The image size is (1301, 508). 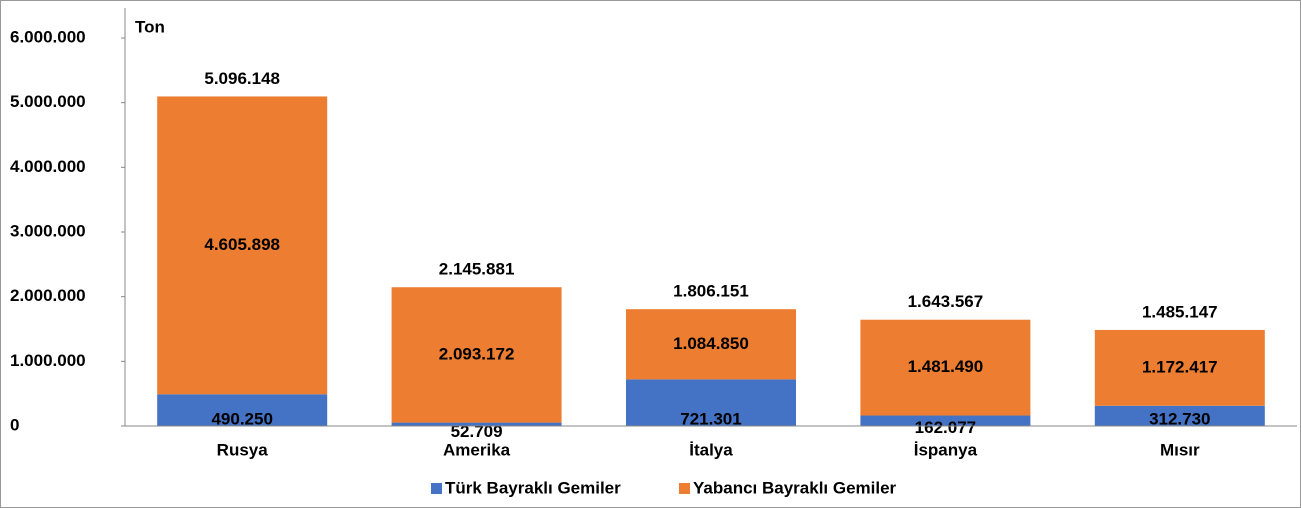 What do you see at coordinates (150, 26) in the screenshot?
I see `y-axis-label: Ton` at bounding box center [150, 26].